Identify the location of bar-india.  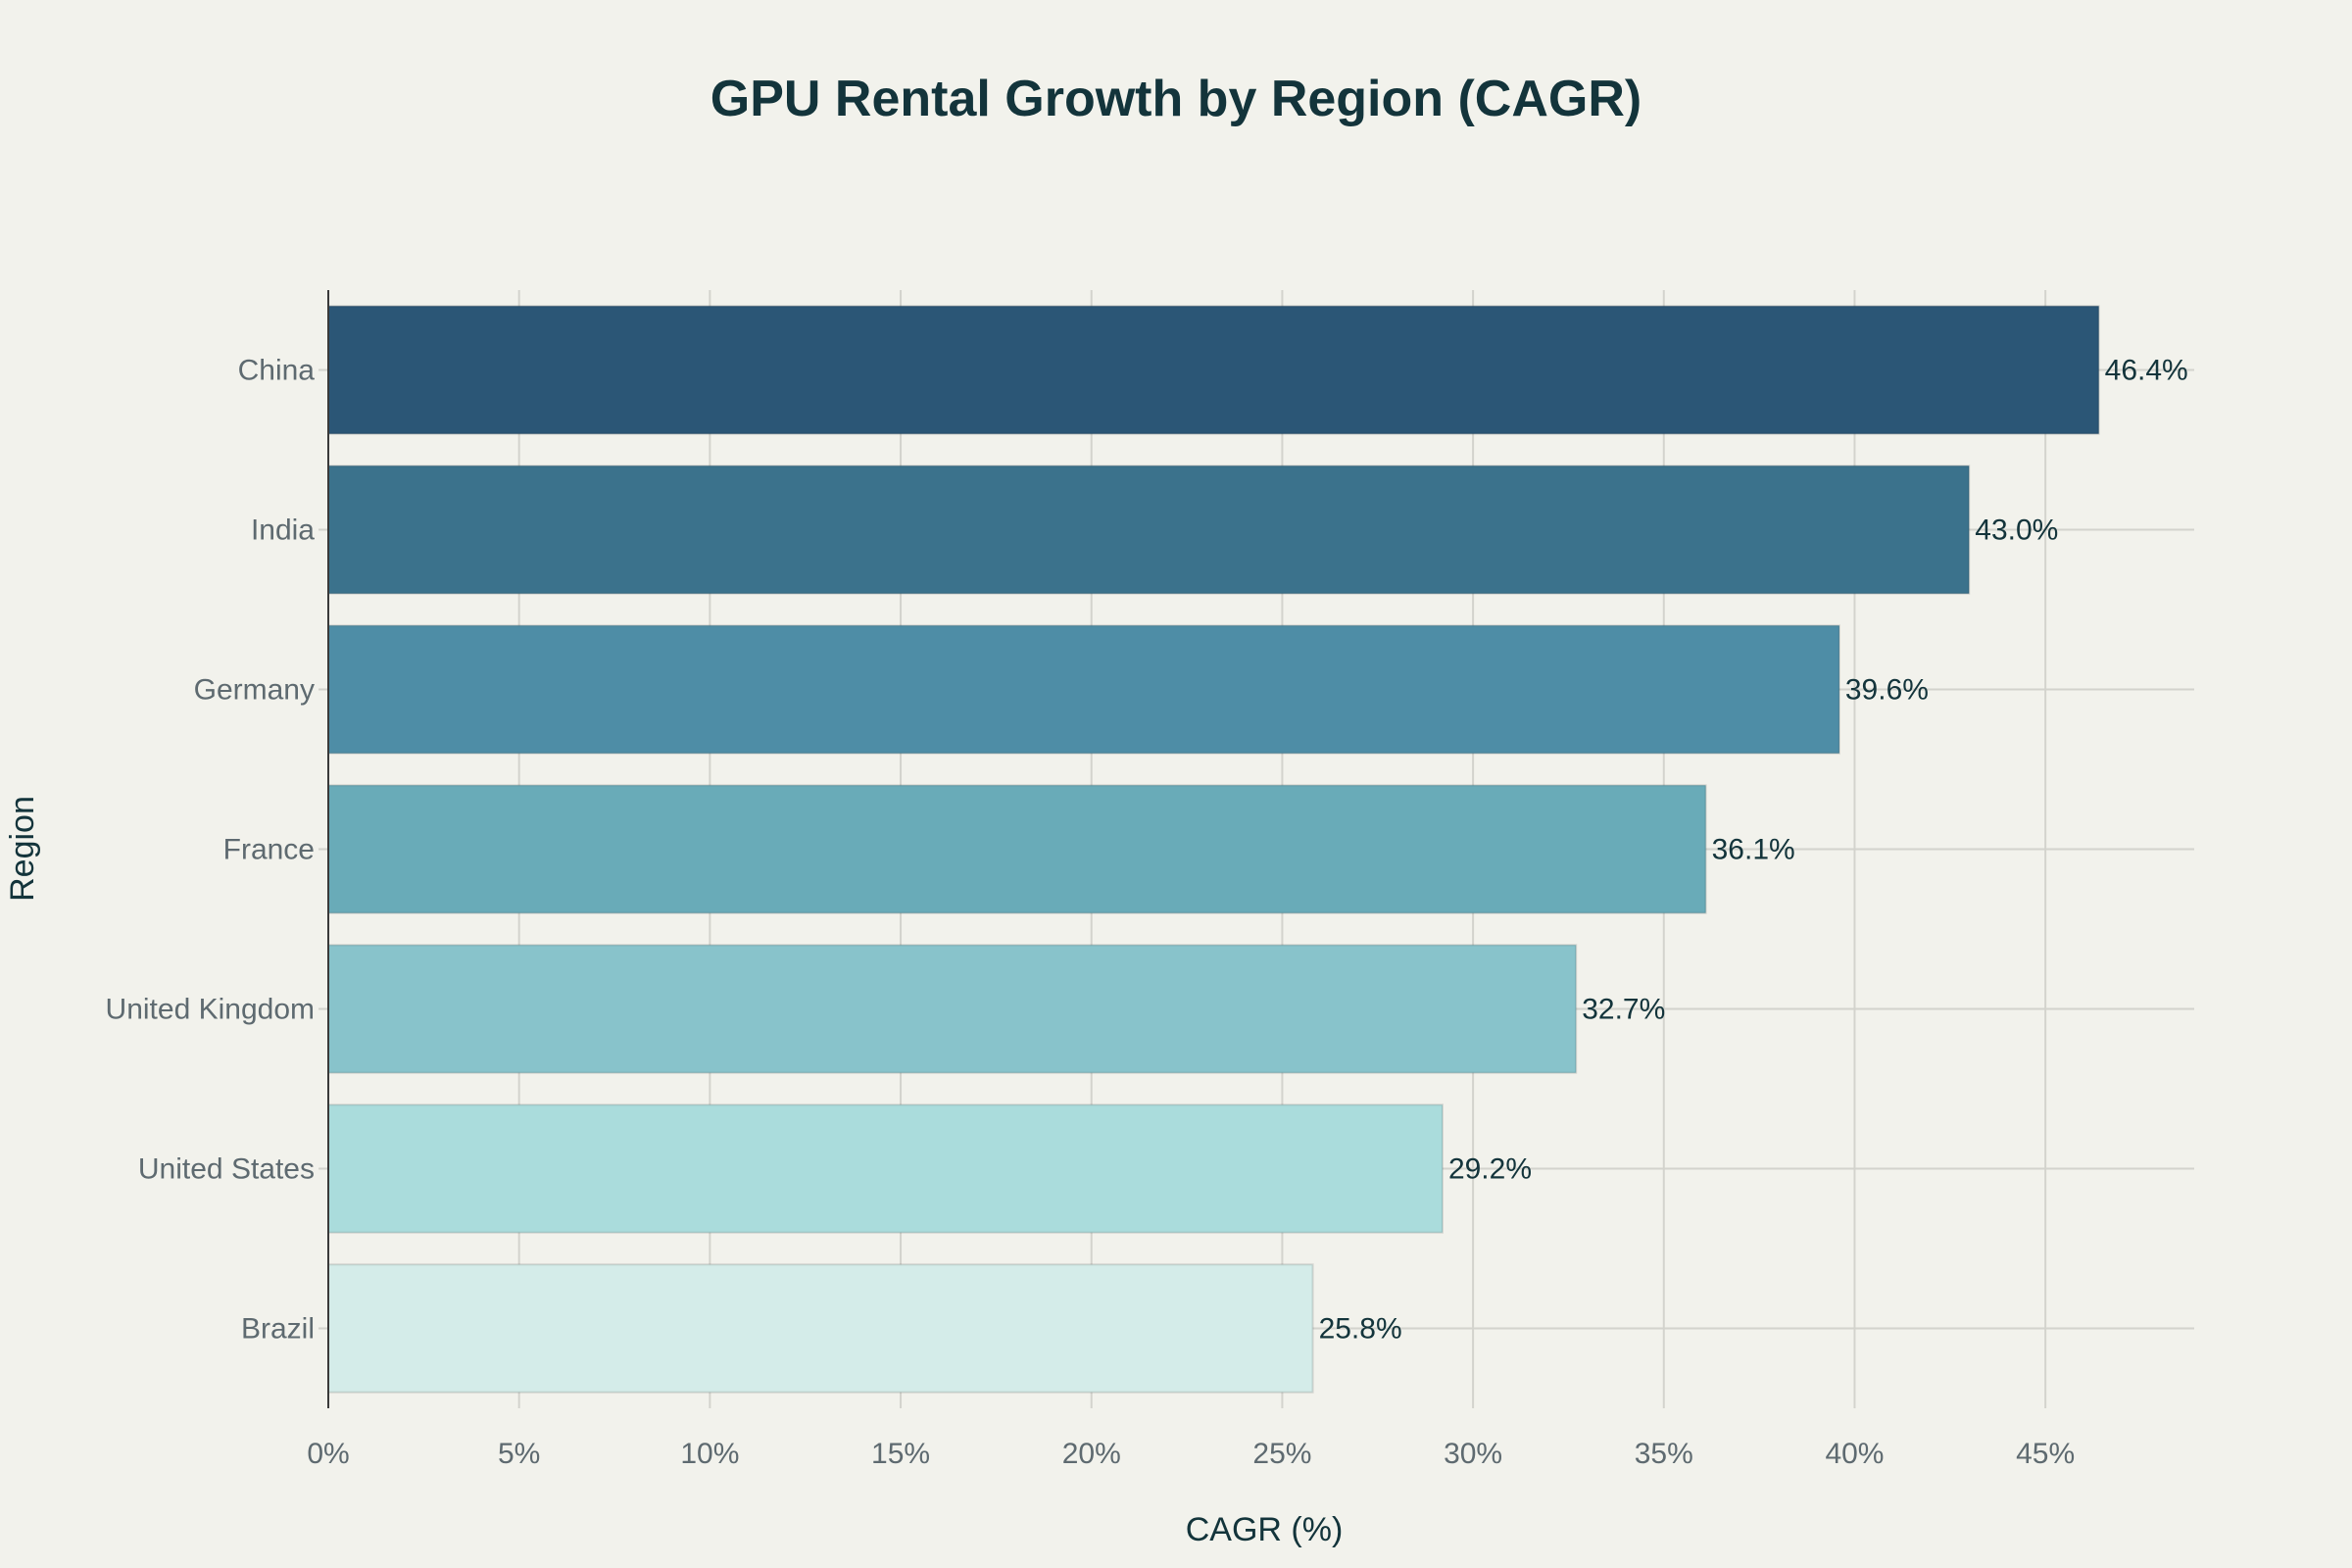
(1149, 530).